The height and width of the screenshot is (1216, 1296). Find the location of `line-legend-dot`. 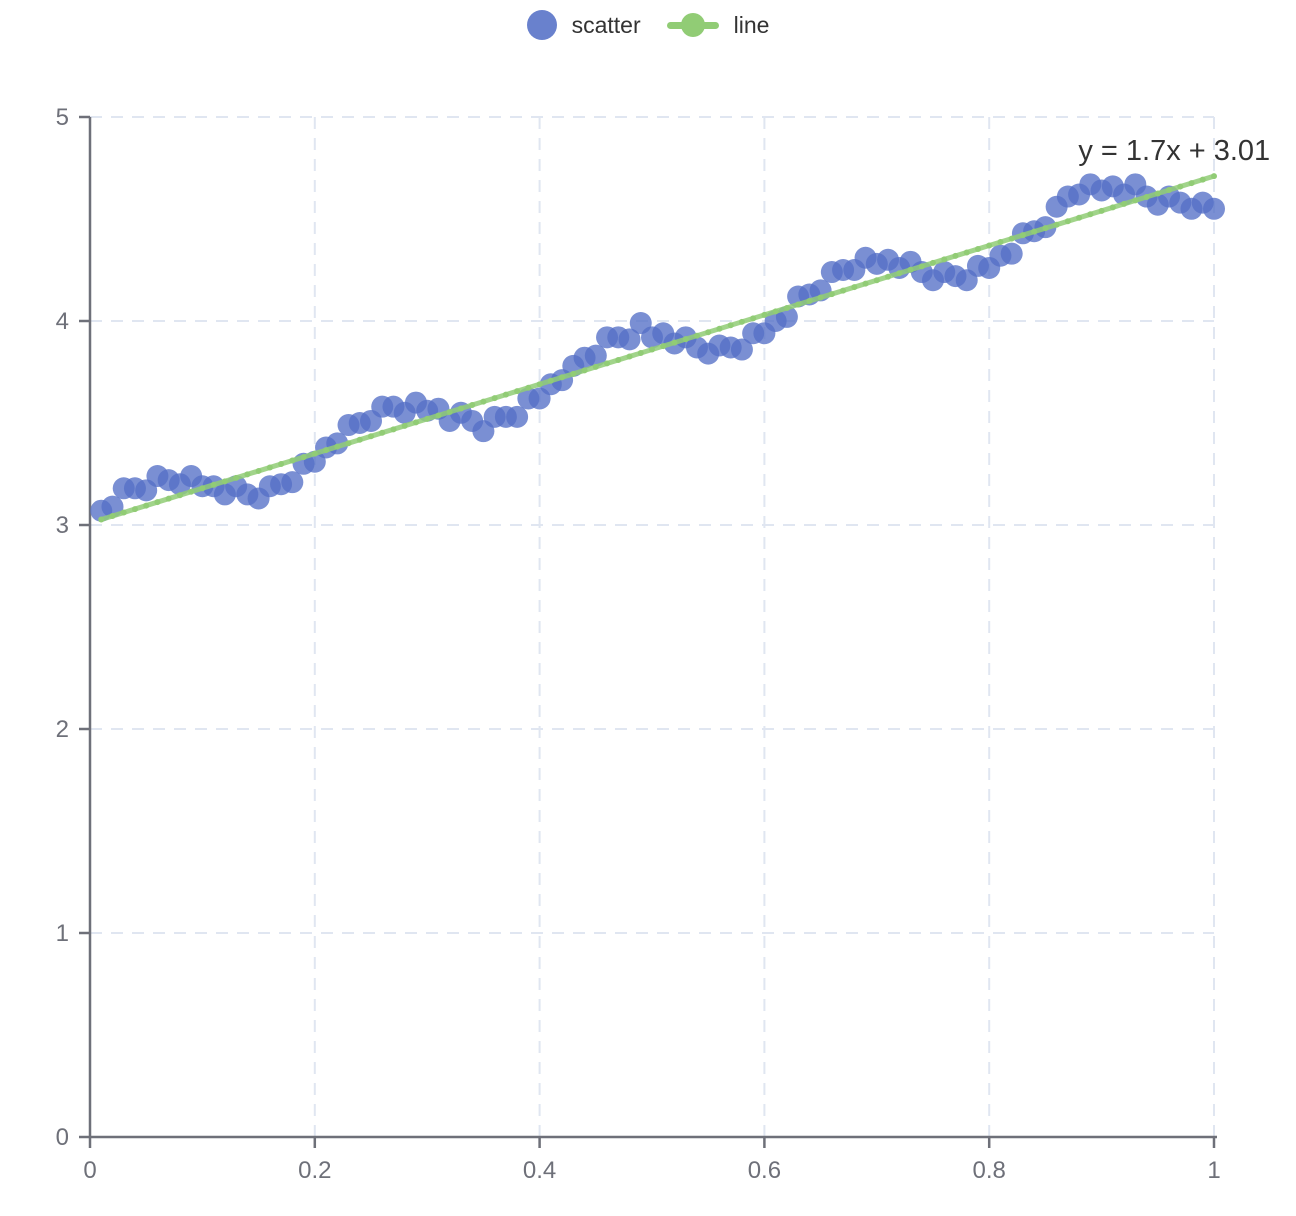

line-legend-dot is located at coordinates (692, 25).